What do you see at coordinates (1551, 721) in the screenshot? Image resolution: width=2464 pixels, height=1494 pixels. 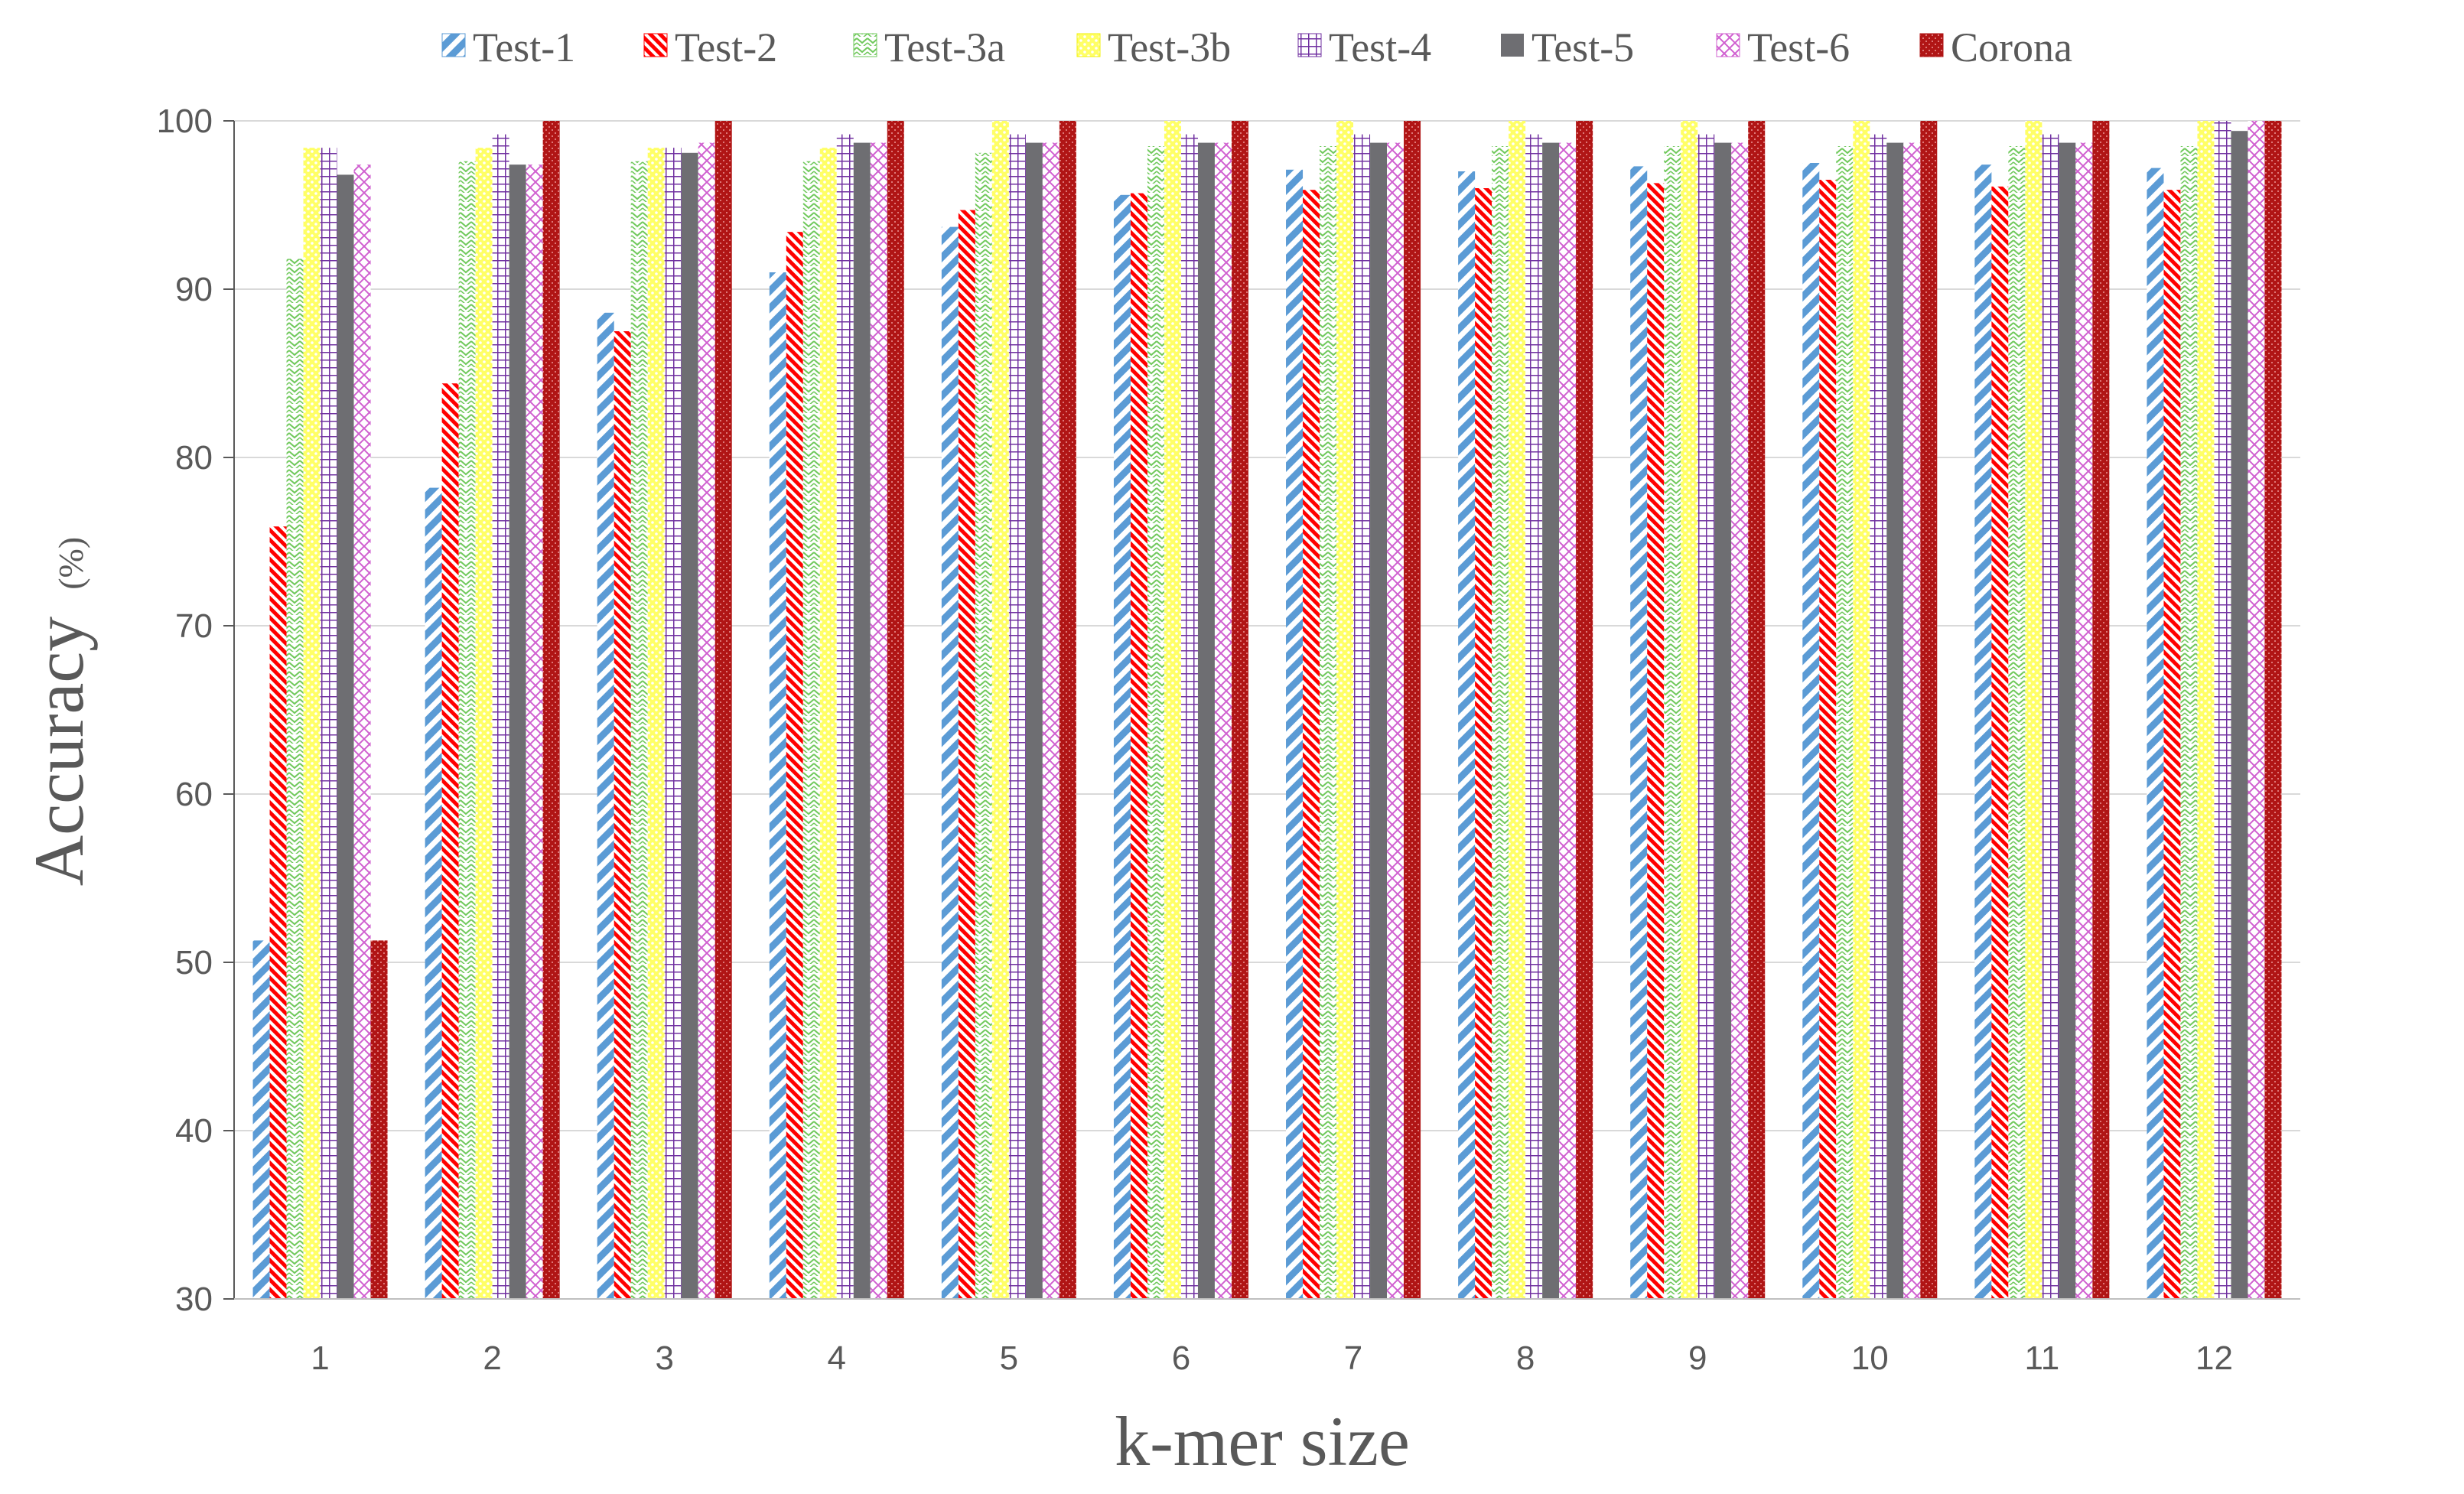 I see `bar-test-5-k8` at bounding box center [1551, 721].